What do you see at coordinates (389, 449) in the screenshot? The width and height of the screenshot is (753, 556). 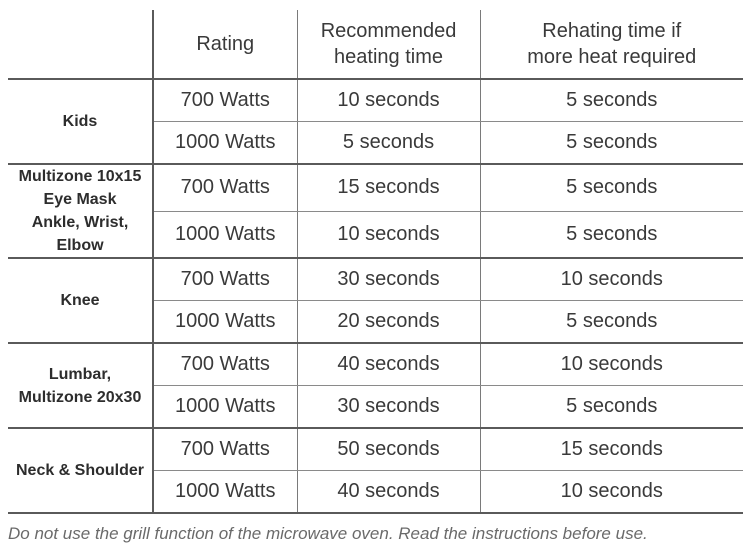 I see `heating-time-cell: 50 seconds` at bounding box center [389, 449].